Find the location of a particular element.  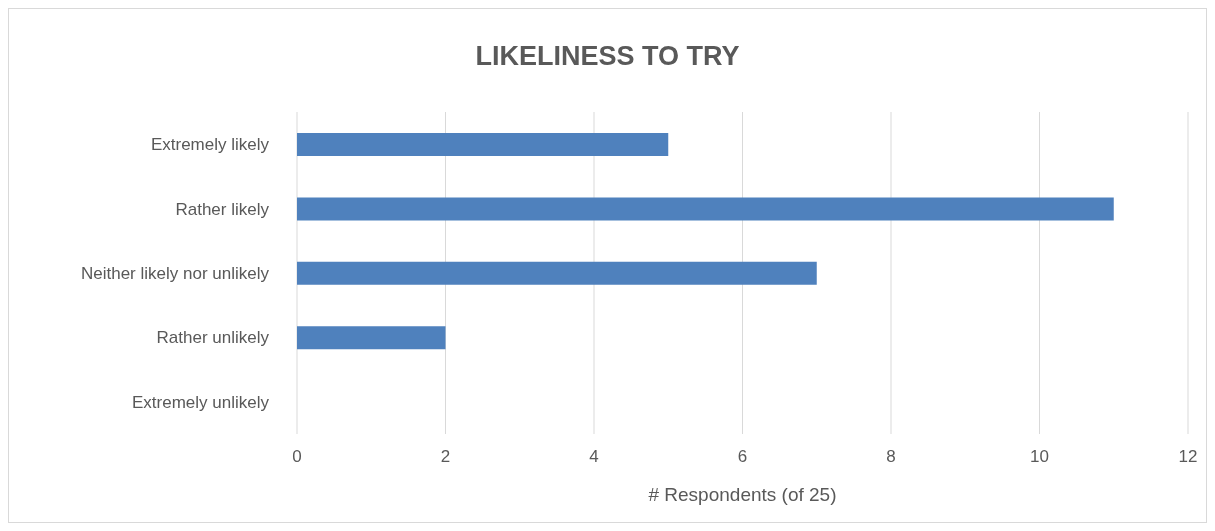

x-tick-label: 6 is located at coordinates (742, 457).